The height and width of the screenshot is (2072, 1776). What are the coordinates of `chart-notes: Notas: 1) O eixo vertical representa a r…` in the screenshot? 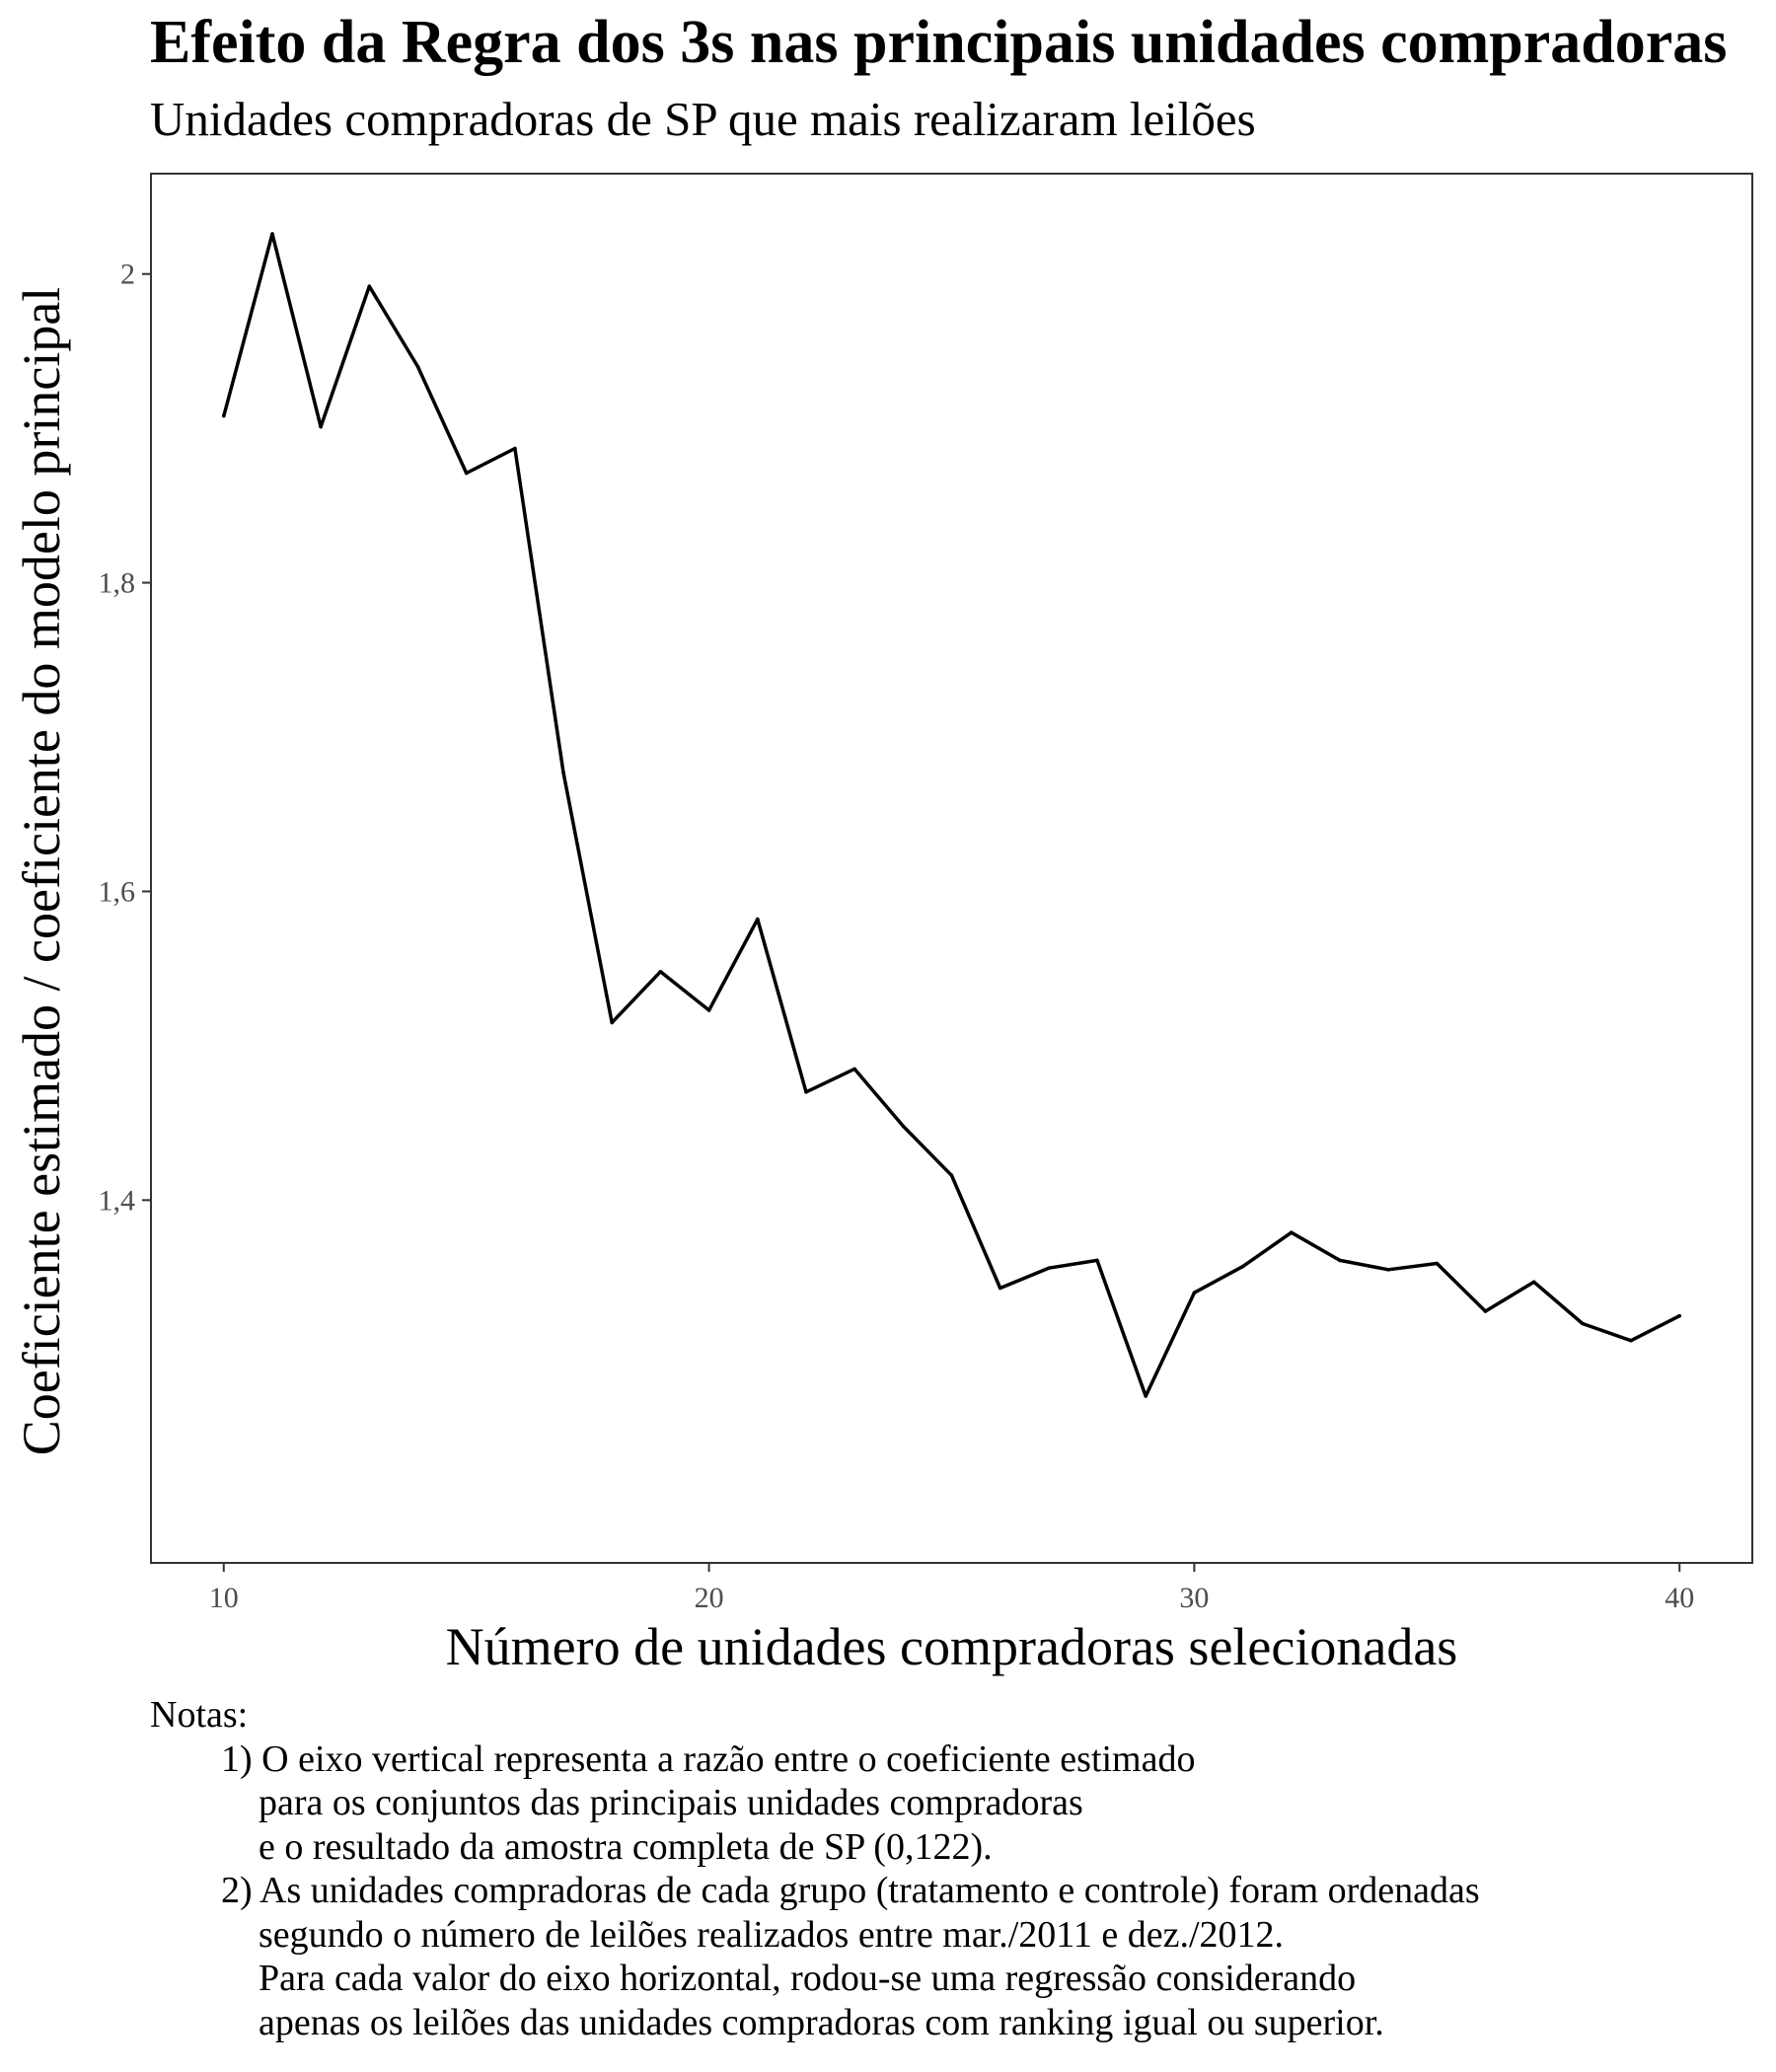 It's located at (815, 1869).